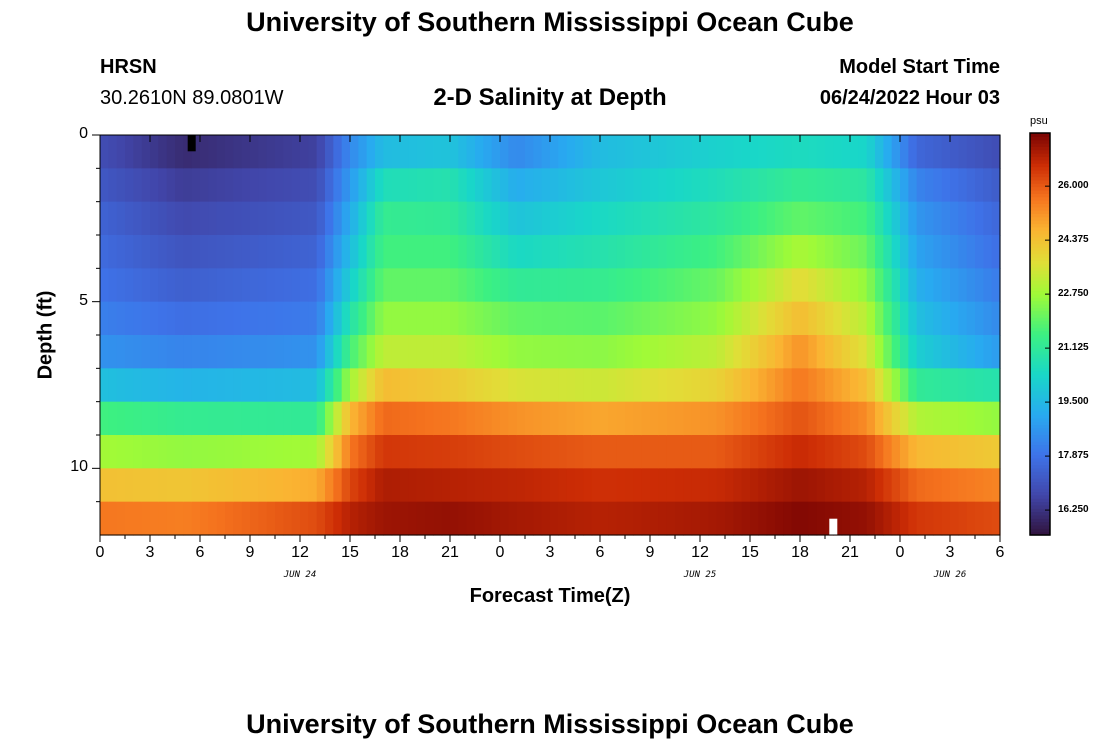  Describe the element at coordinates (850, 552) in the screenshot. I see `x-tick-label: 21` at that location.